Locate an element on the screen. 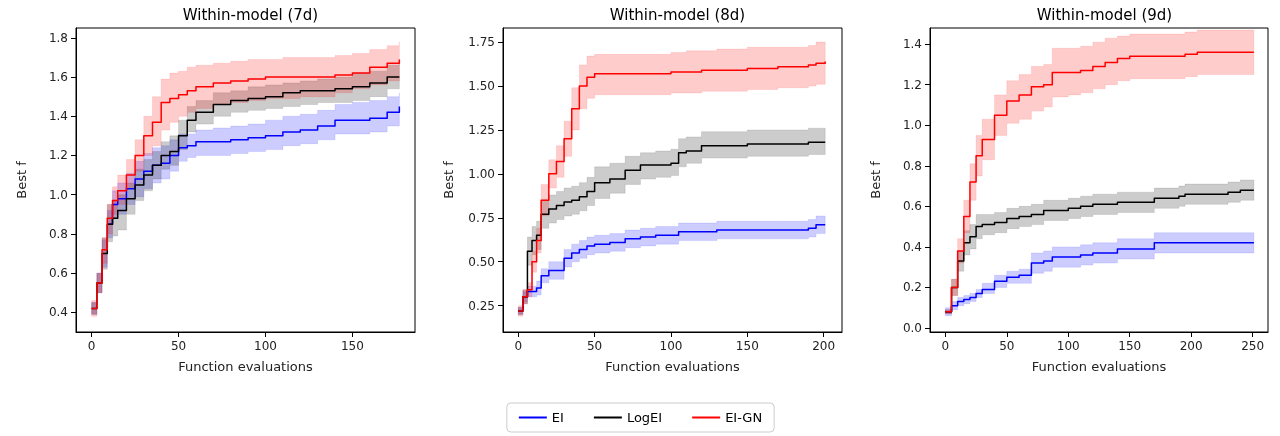 The width and height of the screenshot is (1280, 436). chart-title: Within-model (9d) is located at coordinates (1104, 14).